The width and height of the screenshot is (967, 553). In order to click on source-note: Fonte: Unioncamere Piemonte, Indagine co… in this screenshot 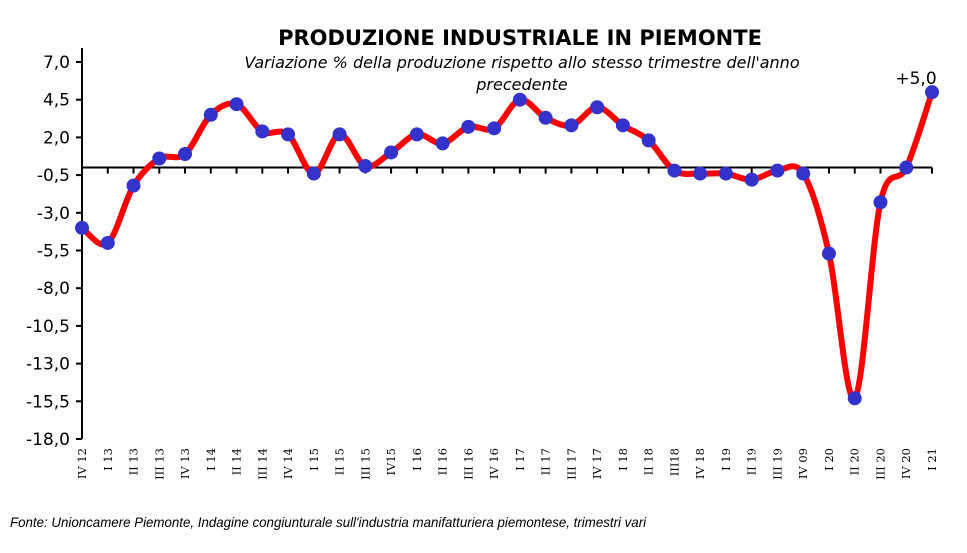, I will do `click(328, 522)`.